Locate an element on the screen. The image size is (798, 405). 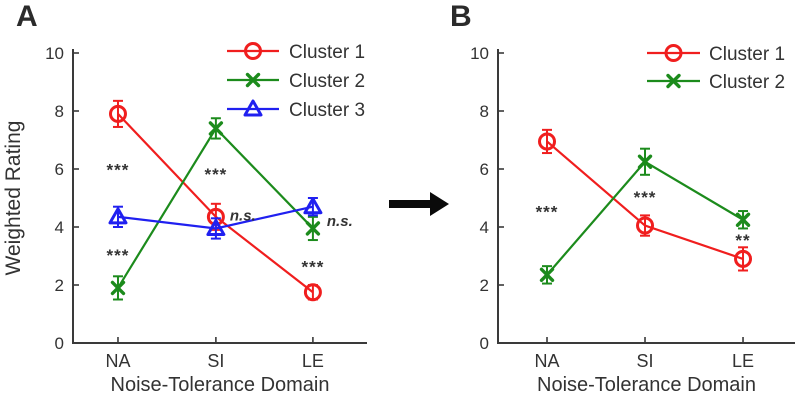
panel-a-label: A is located at coordinates (27, 16).